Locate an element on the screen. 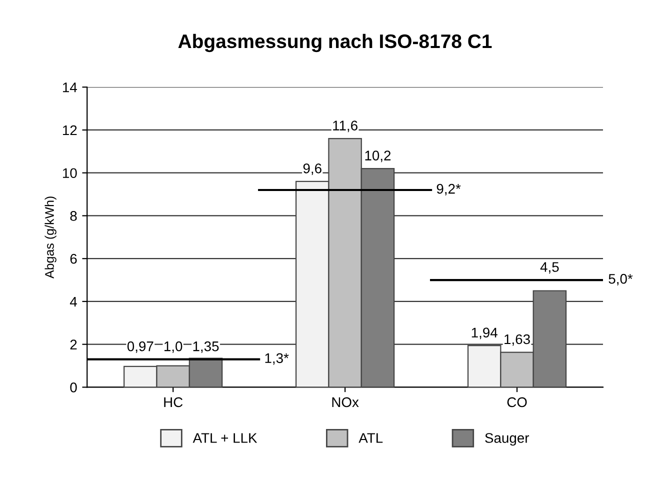 The height and width of the screenshot is (484, 670). y-axis-title: Abgas (g/kWh) is located at coordinates (50, 237).